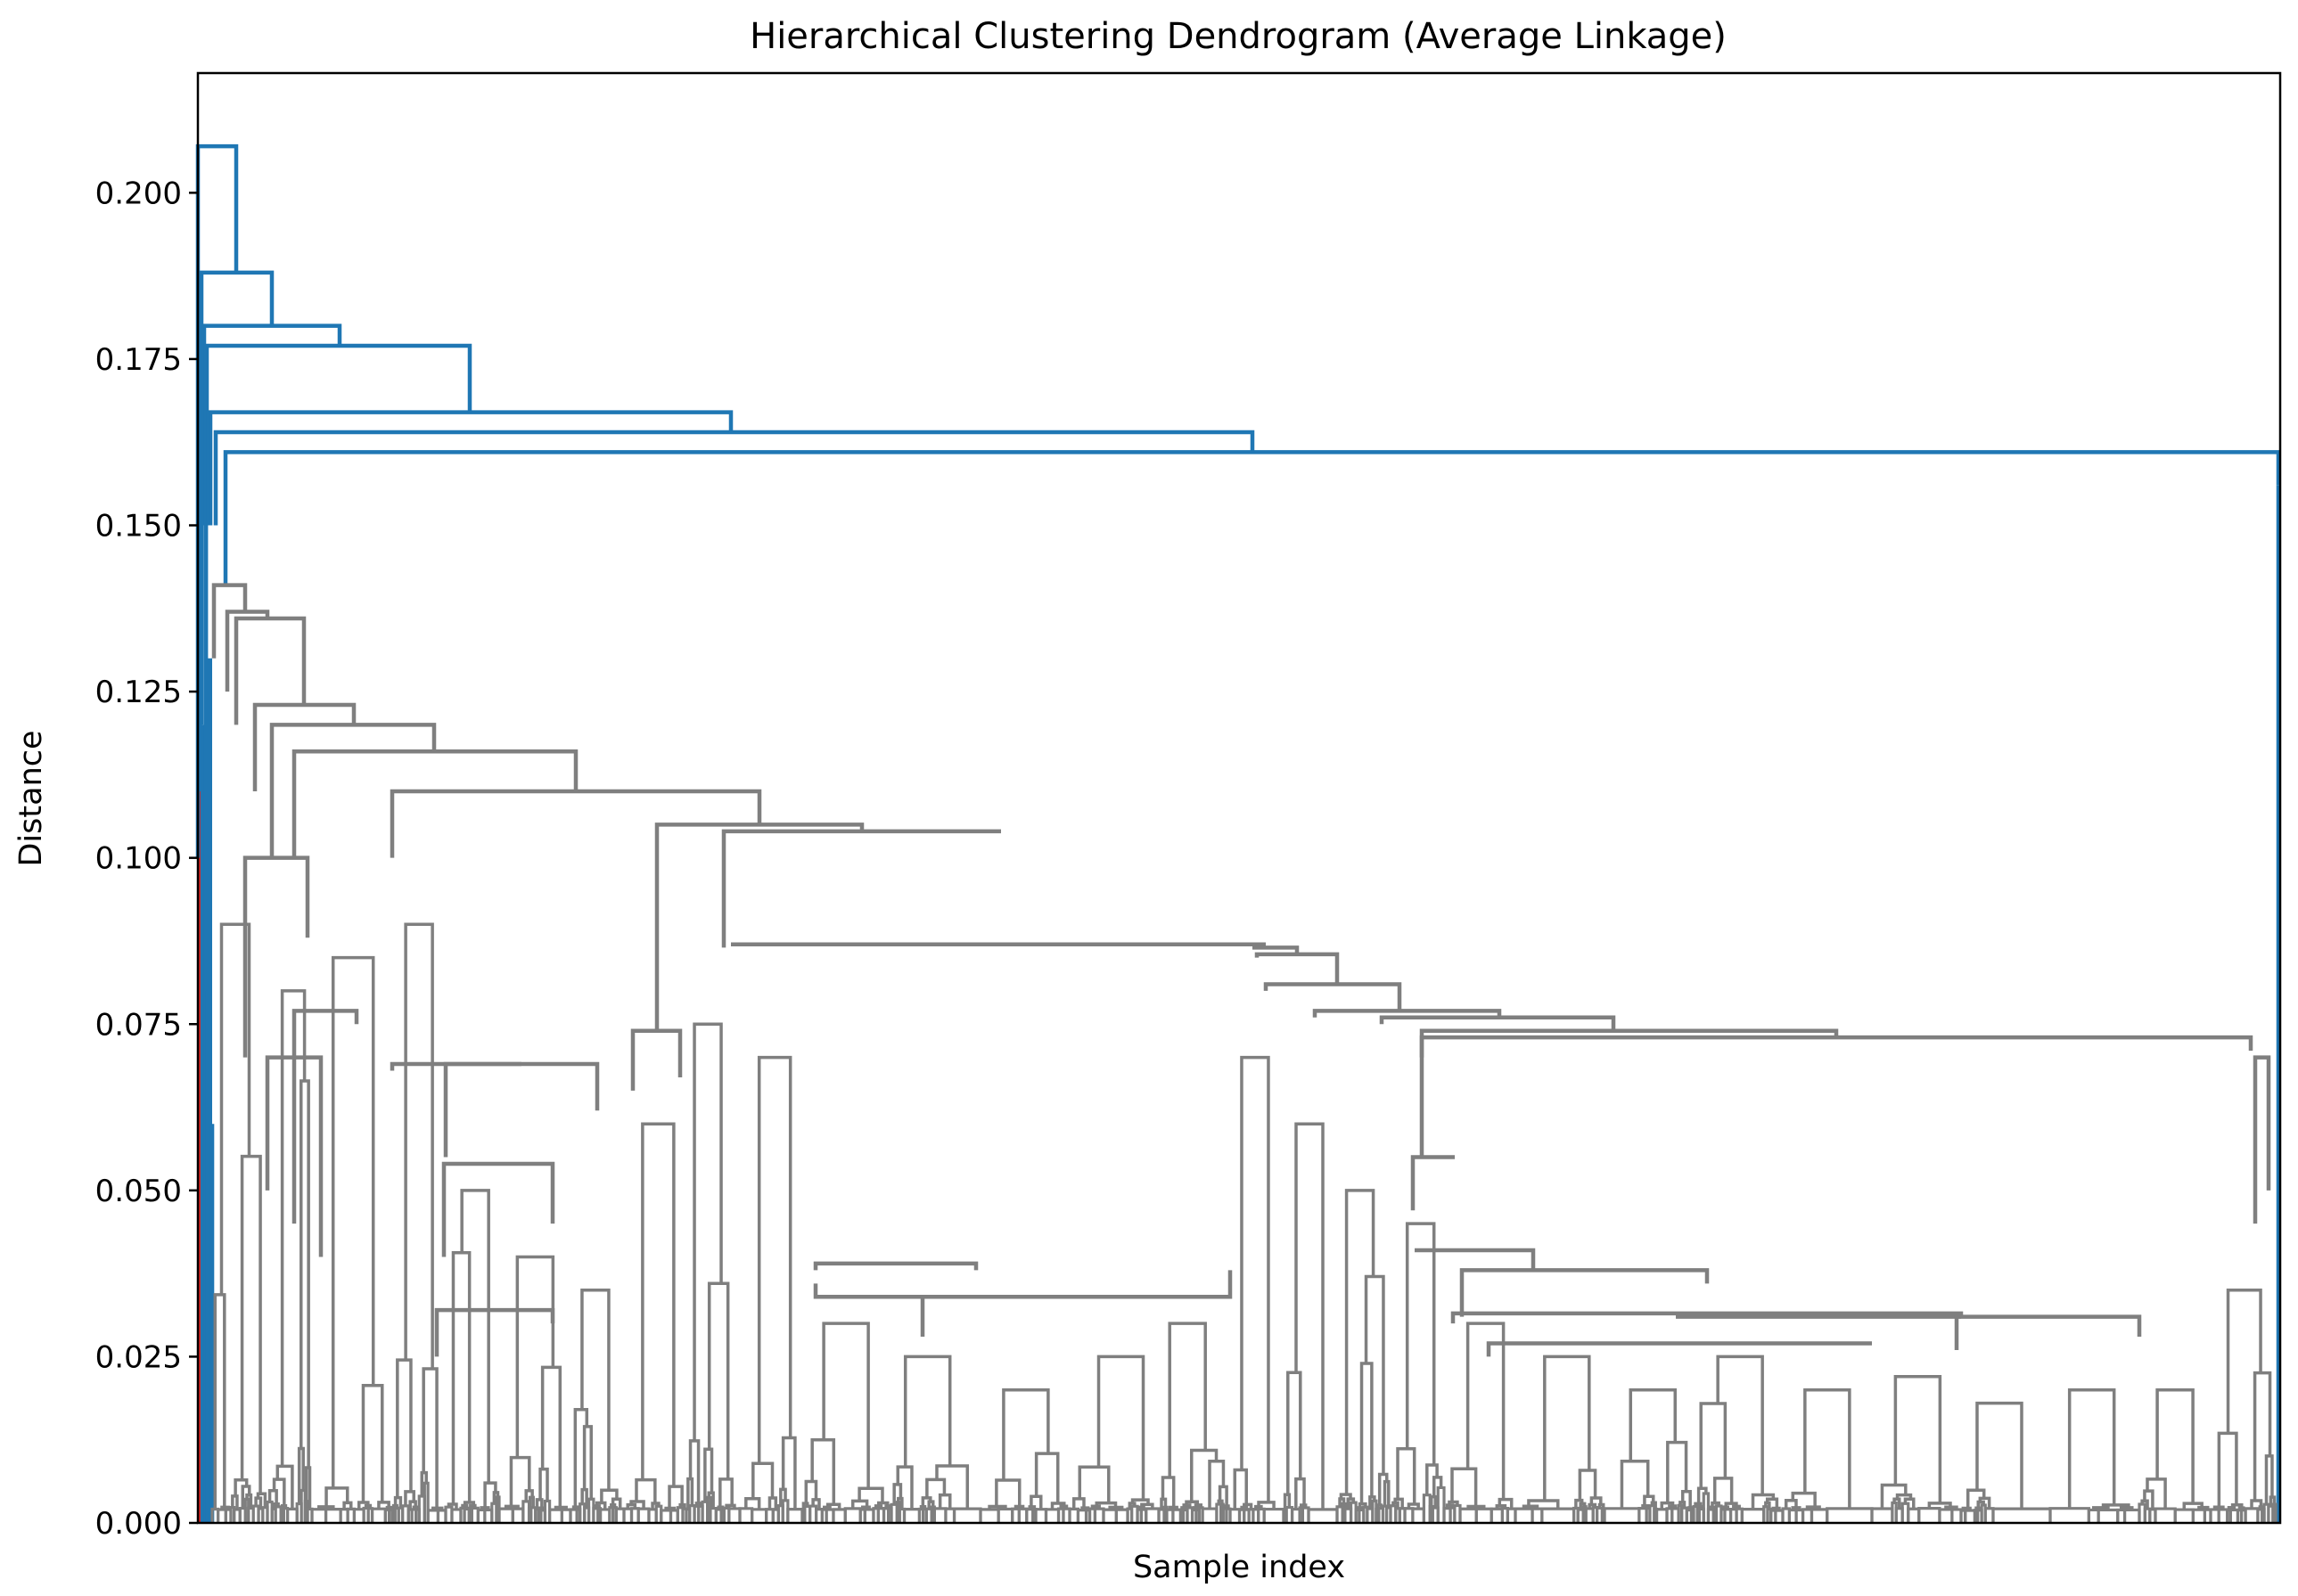 This screenshot has height=1596, width=2298. I want to click on y-tick-label: 0.100, so click(139, 859).